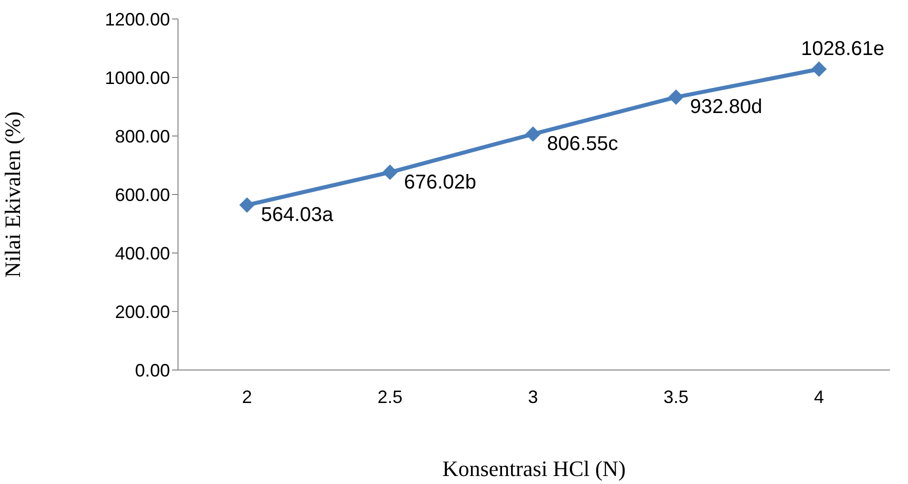 Image resolution: width=908 pixels, height=484 pixels. What do you see at coordinates (137, 19) in the screenshot?
I see `y-tick-label: 1200.00` at bounding box center [137, 19].